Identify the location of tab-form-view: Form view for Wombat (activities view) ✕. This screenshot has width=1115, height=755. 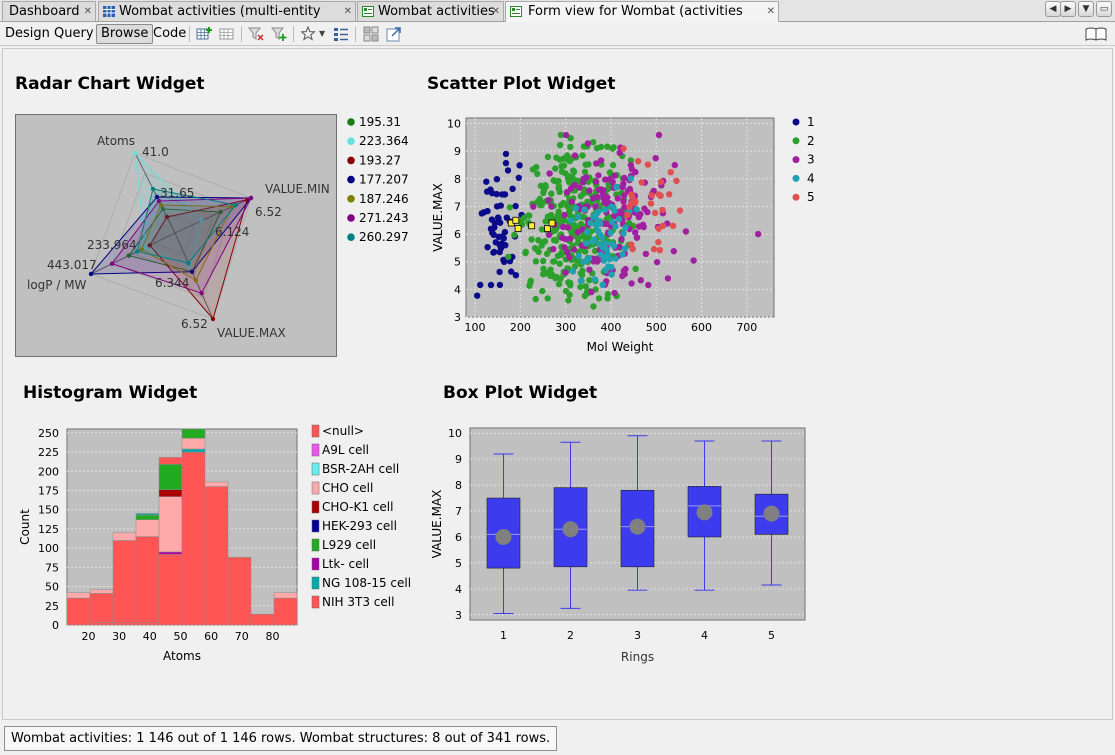
(642, 19).